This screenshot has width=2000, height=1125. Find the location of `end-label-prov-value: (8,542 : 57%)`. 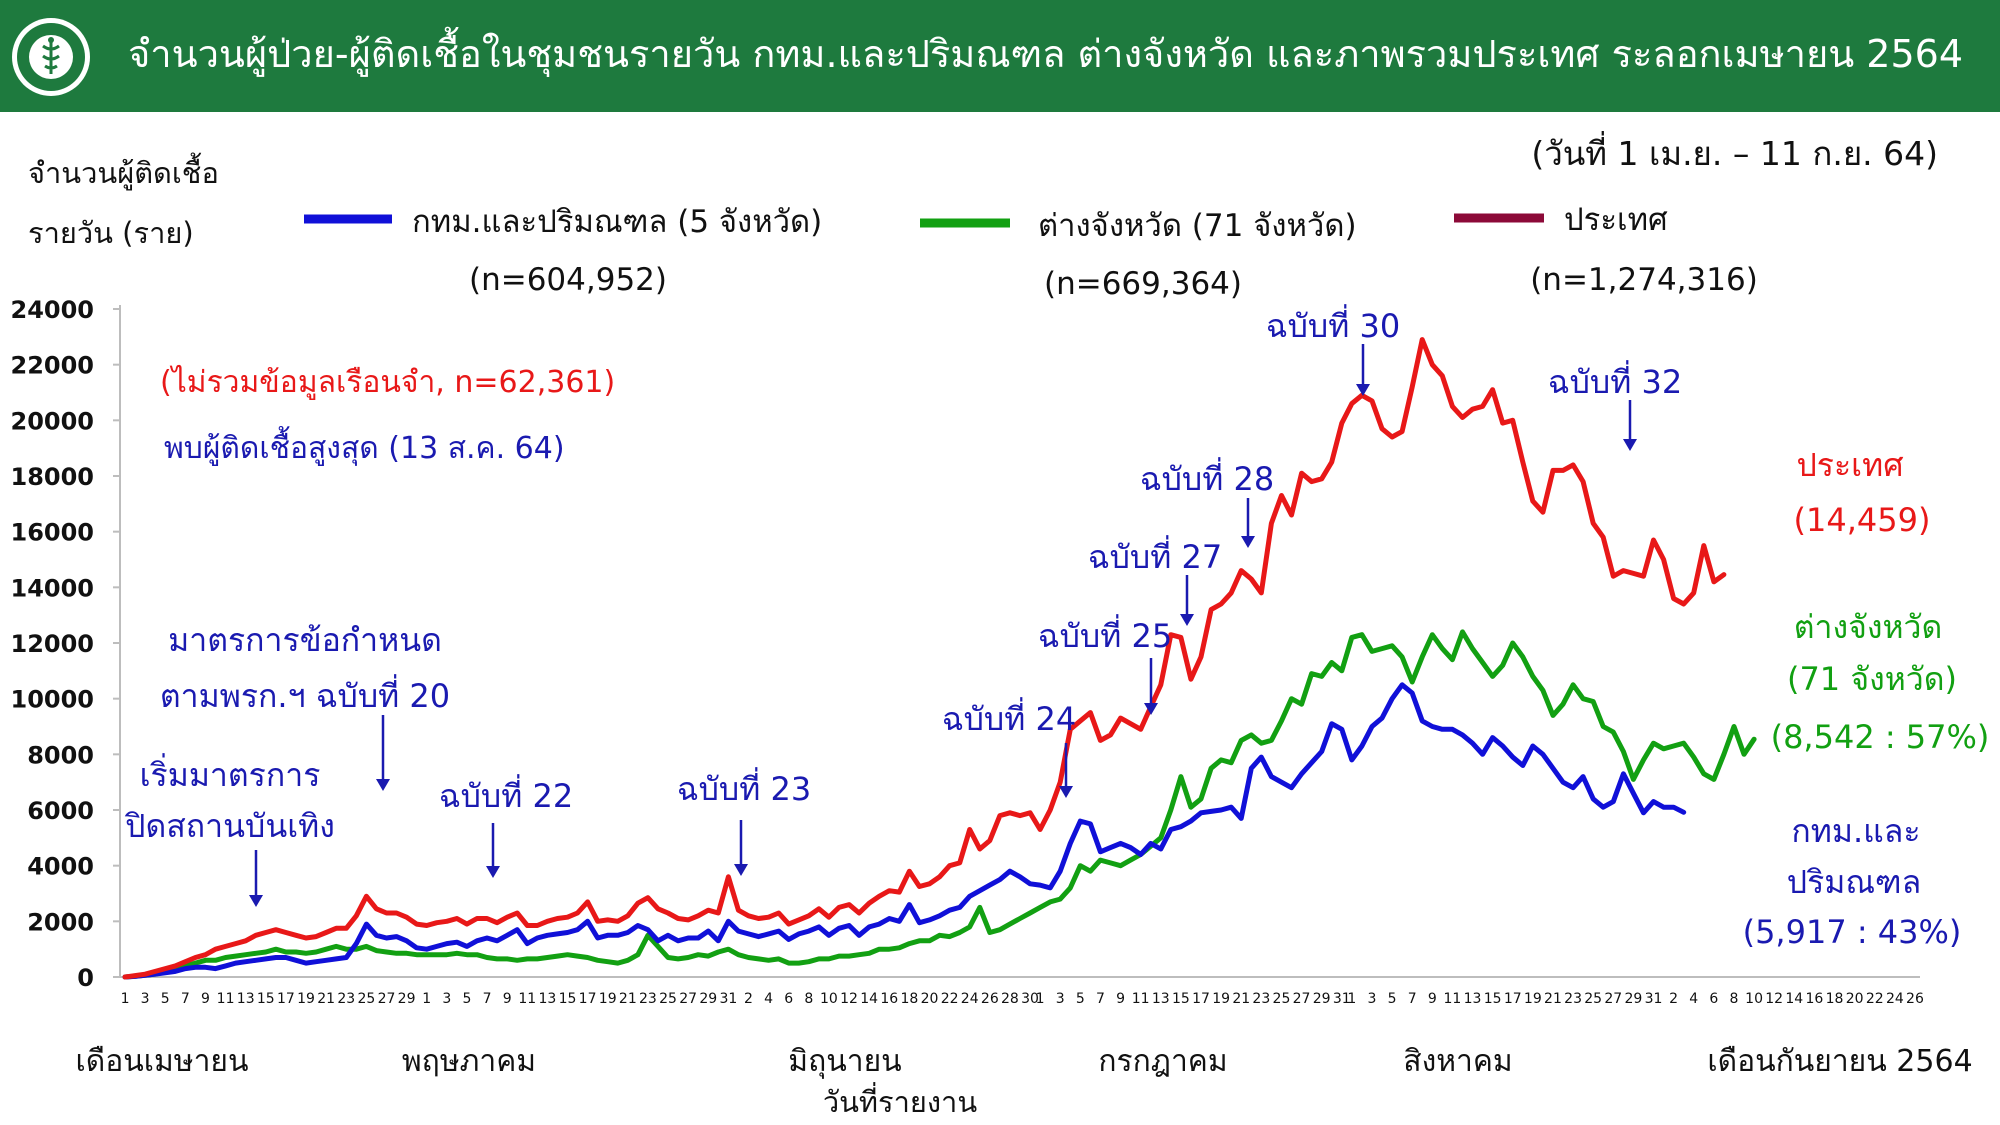

end-label-prov-value: (8,542 : 57%) is located at coordinates (1880, 737).